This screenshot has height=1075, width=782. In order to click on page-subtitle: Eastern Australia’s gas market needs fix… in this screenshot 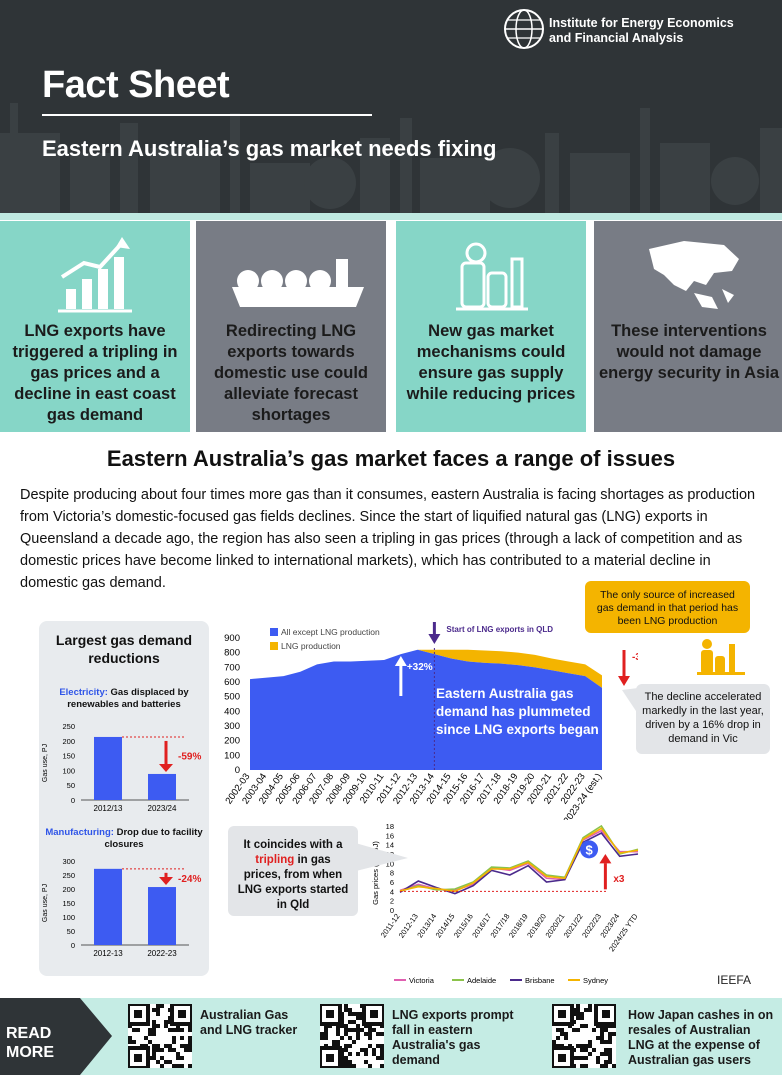, I will do `click(269, 148)`.